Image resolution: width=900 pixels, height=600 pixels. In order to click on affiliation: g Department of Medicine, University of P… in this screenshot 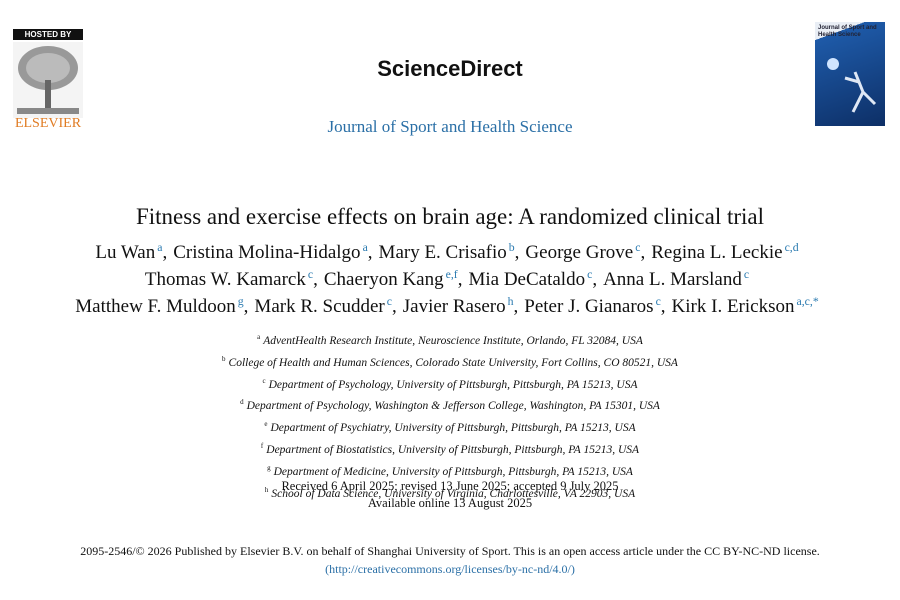, I will do `click(450, 470)`.